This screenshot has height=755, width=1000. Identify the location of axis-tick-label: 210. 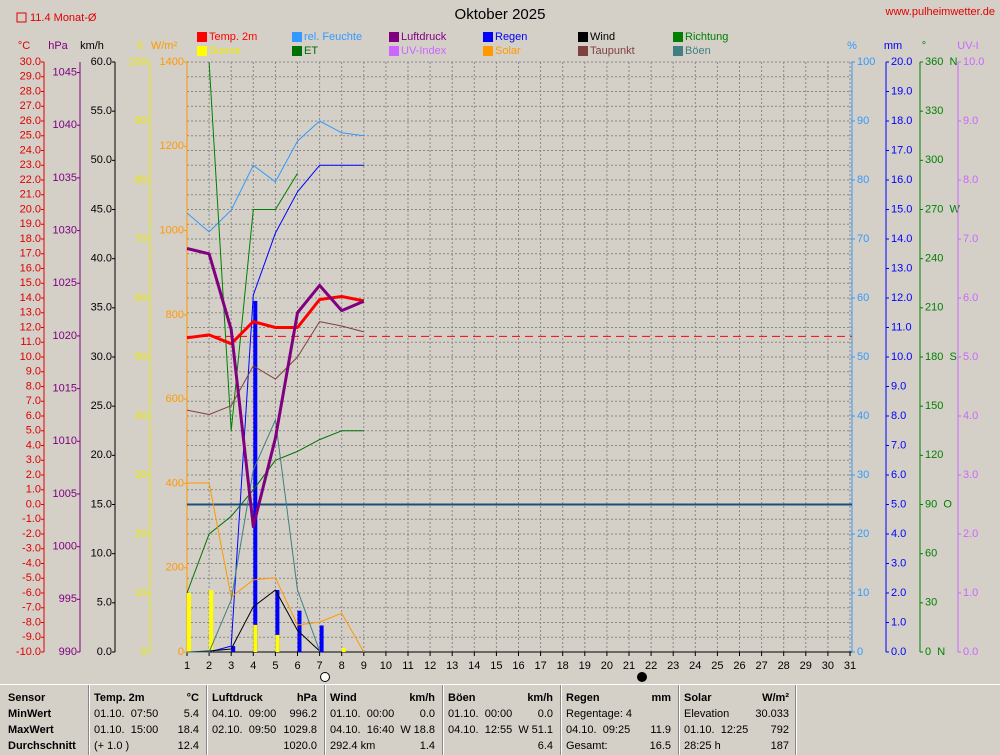
(934, 308).